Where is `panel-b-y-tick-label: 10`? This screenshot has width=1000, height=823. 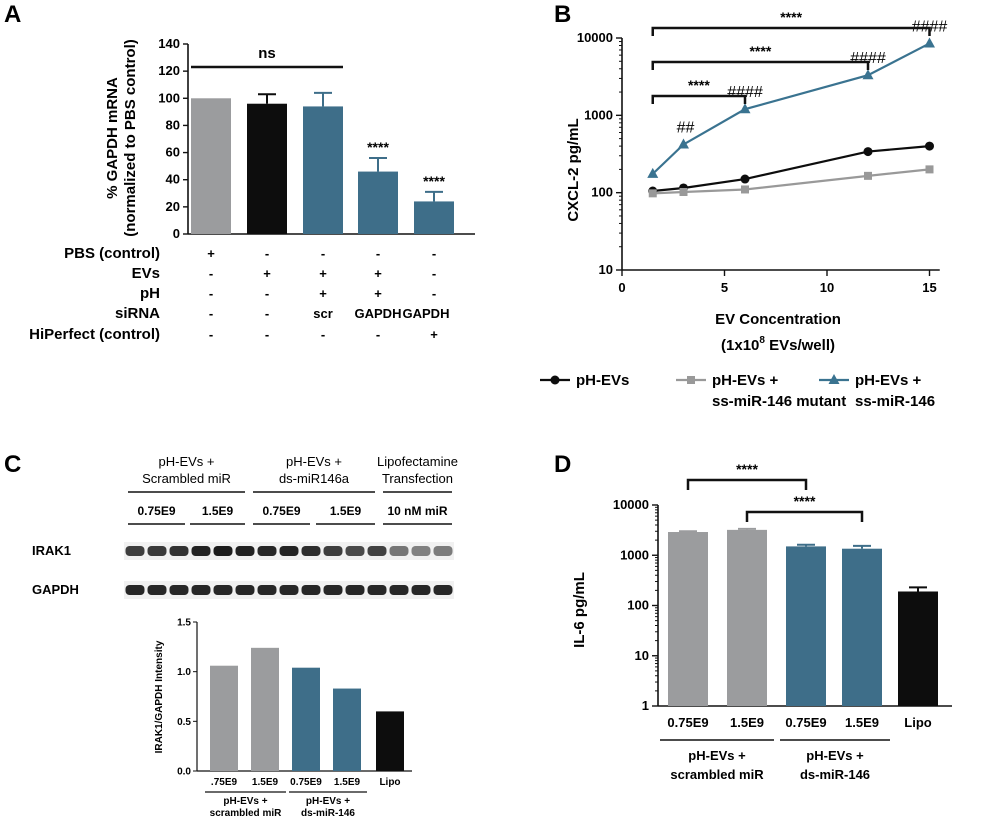
panel-b-y-tick-label: 10 is located at coordinates (606, 269).